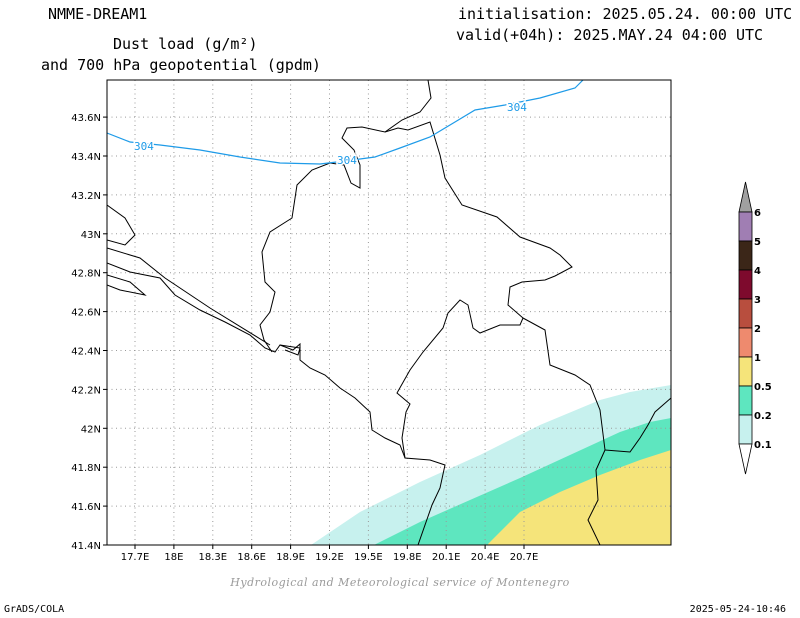 The height and width of the screenshot is (618, 800). What do you see at coordinates (86, 118) in the screenshot?
I see `lat-tick-label: 43.6N` at bounding box center [86, 118].